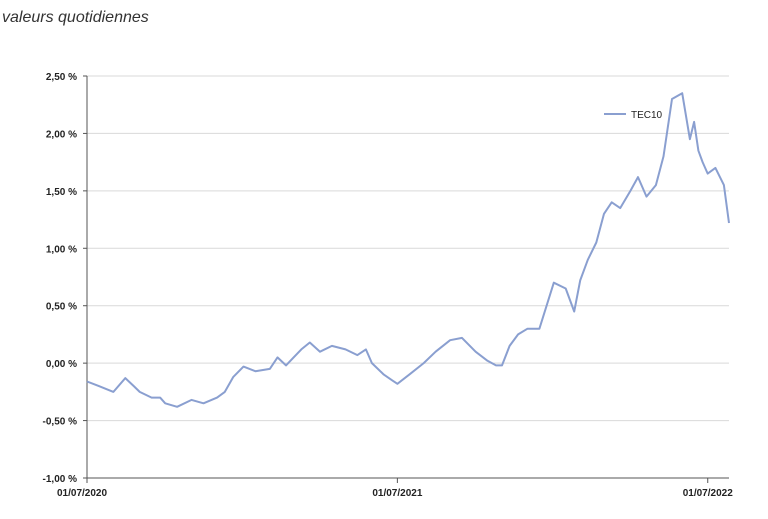 This screenshot has height=519, width=768. I want to click on legend: TEC10, so click(633, 115).